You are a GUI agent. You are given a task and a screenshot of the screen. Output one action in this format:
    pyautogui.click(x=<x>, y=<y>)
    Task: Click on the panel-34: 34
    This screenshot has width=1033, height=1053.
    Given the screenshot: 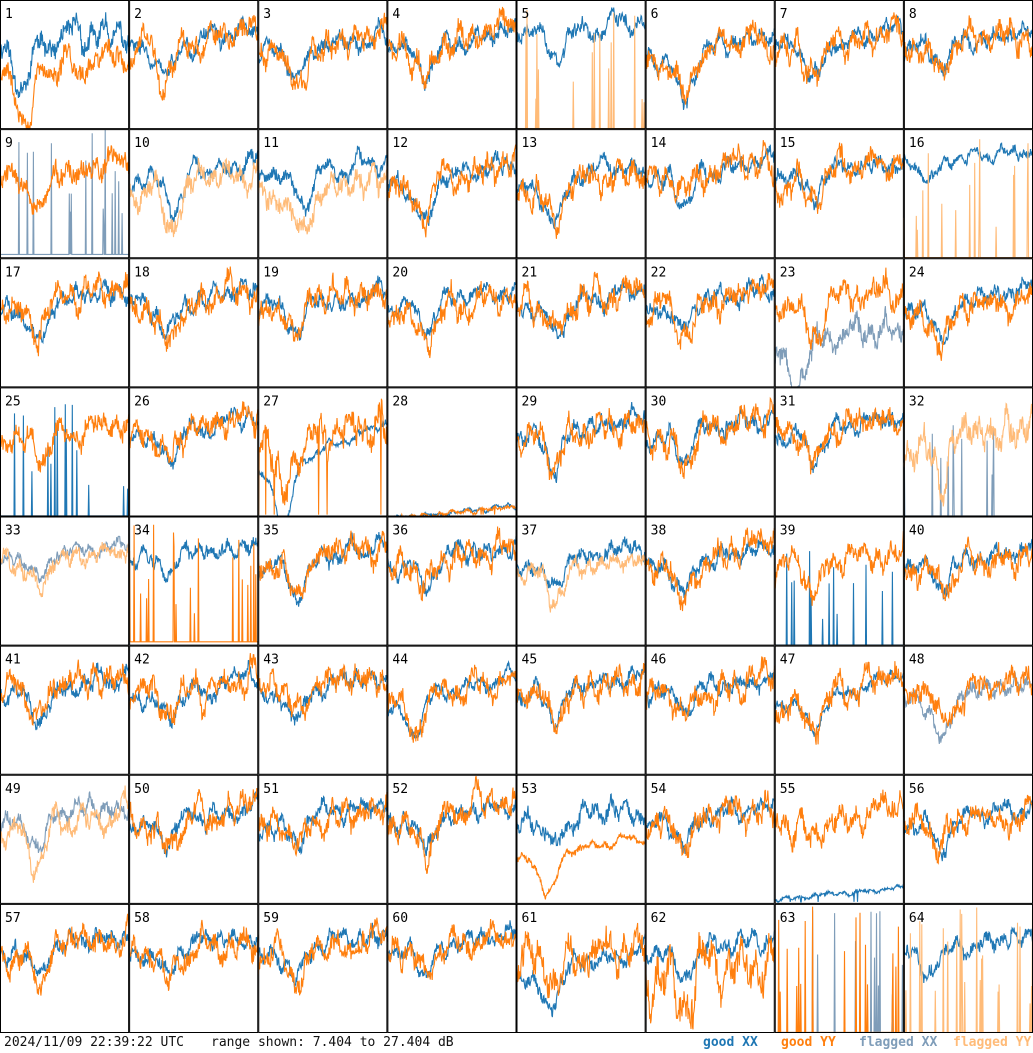 What is the action you would take?
    pyautogui.click(x=194, y=581)
    